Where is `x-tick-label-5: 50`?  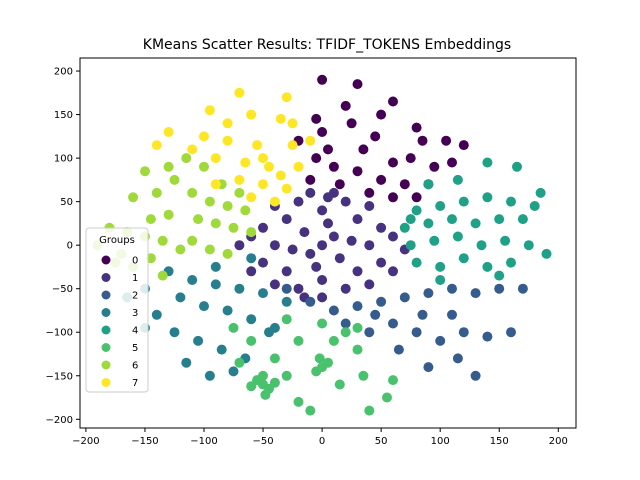
x-tick-label-5: 50 is located at coordinates (381, 441).